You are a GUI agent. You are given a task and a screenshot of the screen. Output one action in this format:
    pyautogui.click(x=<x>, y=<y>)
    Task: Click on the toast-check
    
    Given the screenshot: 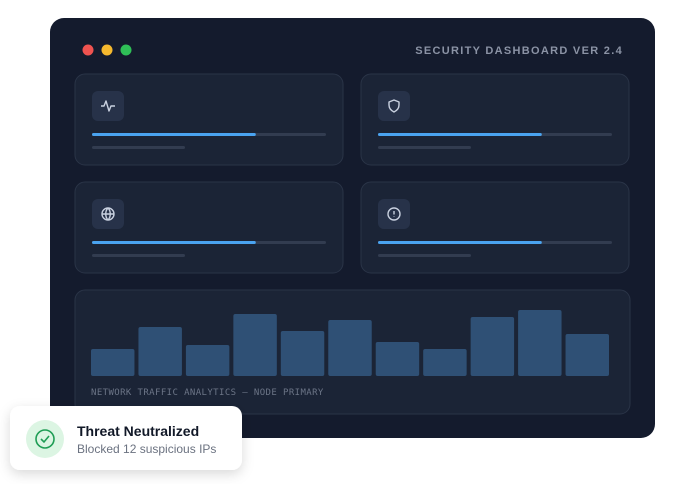 What is the action you would take?
    pyautogui.click(x=45, y=439)
    